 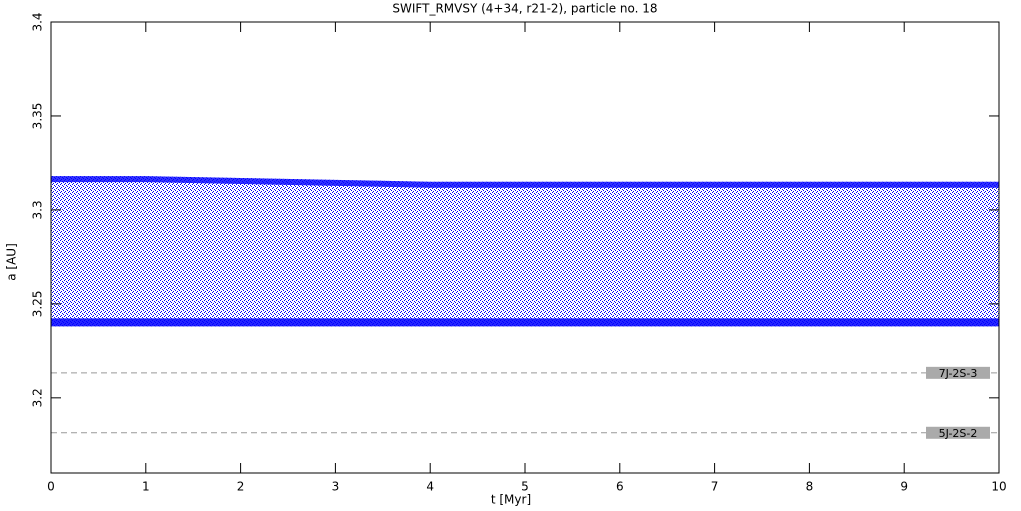 I want to click on x-tick-label: 0, so click(x=51, y=487).